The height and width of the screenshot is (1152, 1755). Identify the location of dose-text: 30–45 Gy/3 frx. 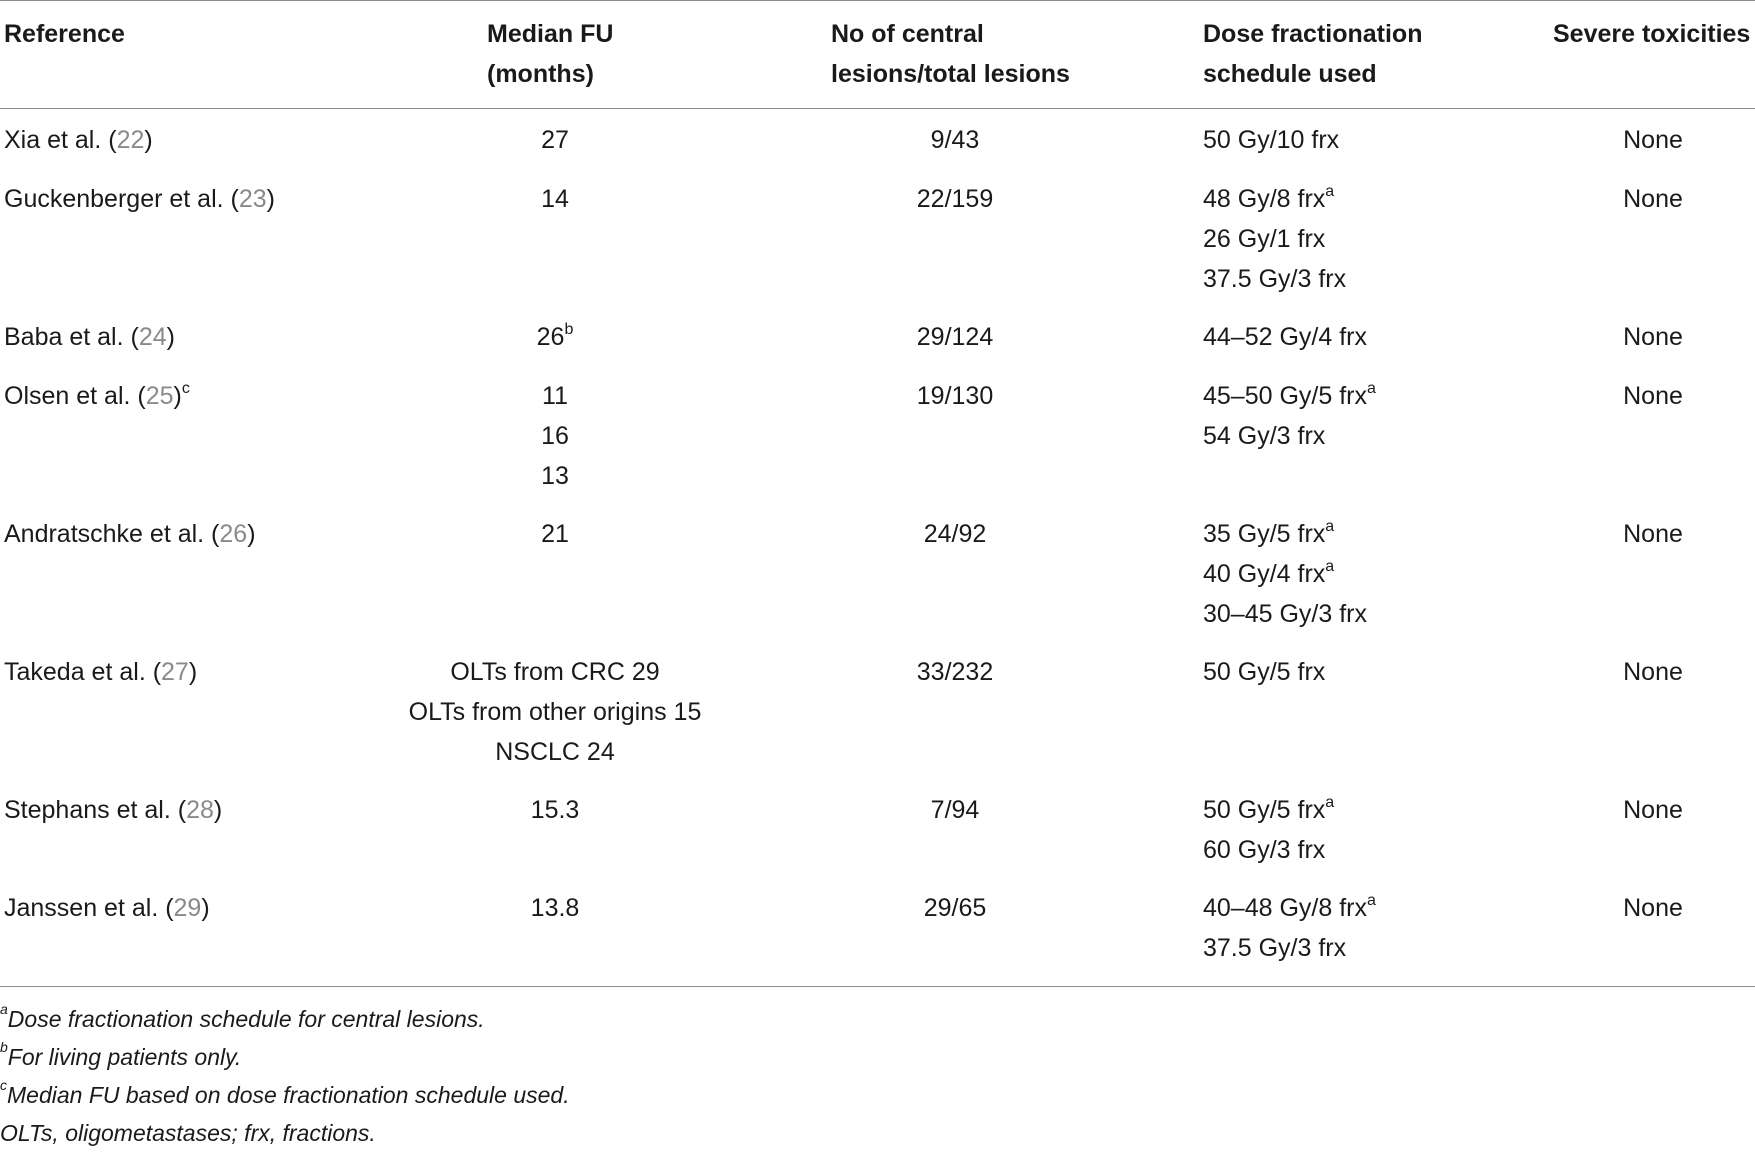
(1285, 614).